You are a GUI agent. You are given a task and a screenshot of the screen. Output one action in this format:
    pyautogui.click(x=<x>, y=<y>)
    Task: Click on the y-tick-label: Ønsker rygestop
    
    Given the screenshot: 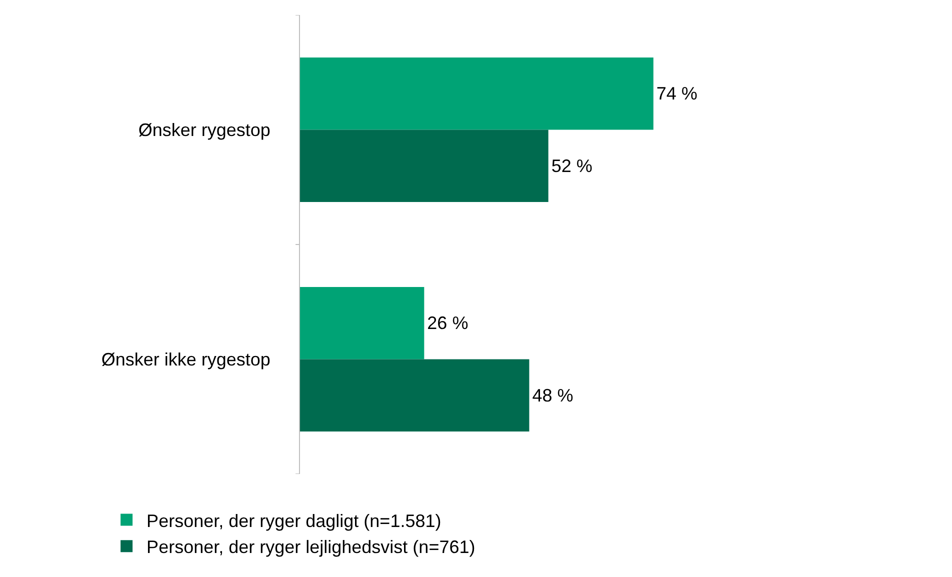 What is the action you would take?
    pyautogui.click(x=204, y=130)
    